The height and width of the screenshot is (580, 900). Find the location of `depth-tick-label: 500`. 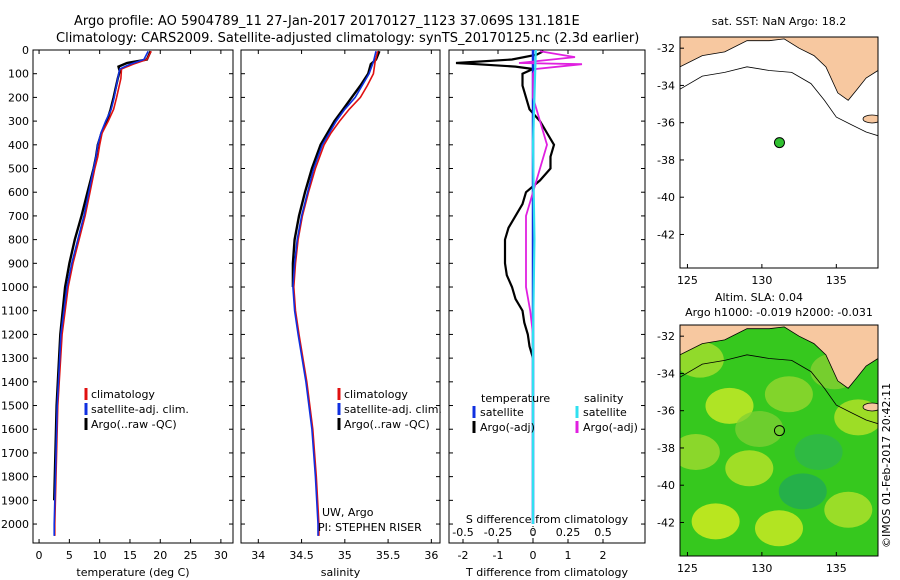

depth-tick-label: 500 is located at coordinates (18, 169).